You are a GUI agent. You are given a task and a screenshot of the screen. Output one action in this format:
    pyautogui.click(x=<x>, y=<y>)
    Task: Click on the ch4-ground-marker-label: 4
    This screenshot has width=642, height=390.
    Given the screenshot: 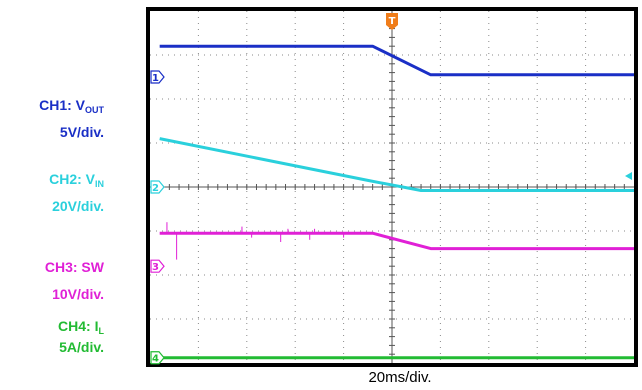 What is the action you would take?
    pyautogui.click(x=155, y=359)
    